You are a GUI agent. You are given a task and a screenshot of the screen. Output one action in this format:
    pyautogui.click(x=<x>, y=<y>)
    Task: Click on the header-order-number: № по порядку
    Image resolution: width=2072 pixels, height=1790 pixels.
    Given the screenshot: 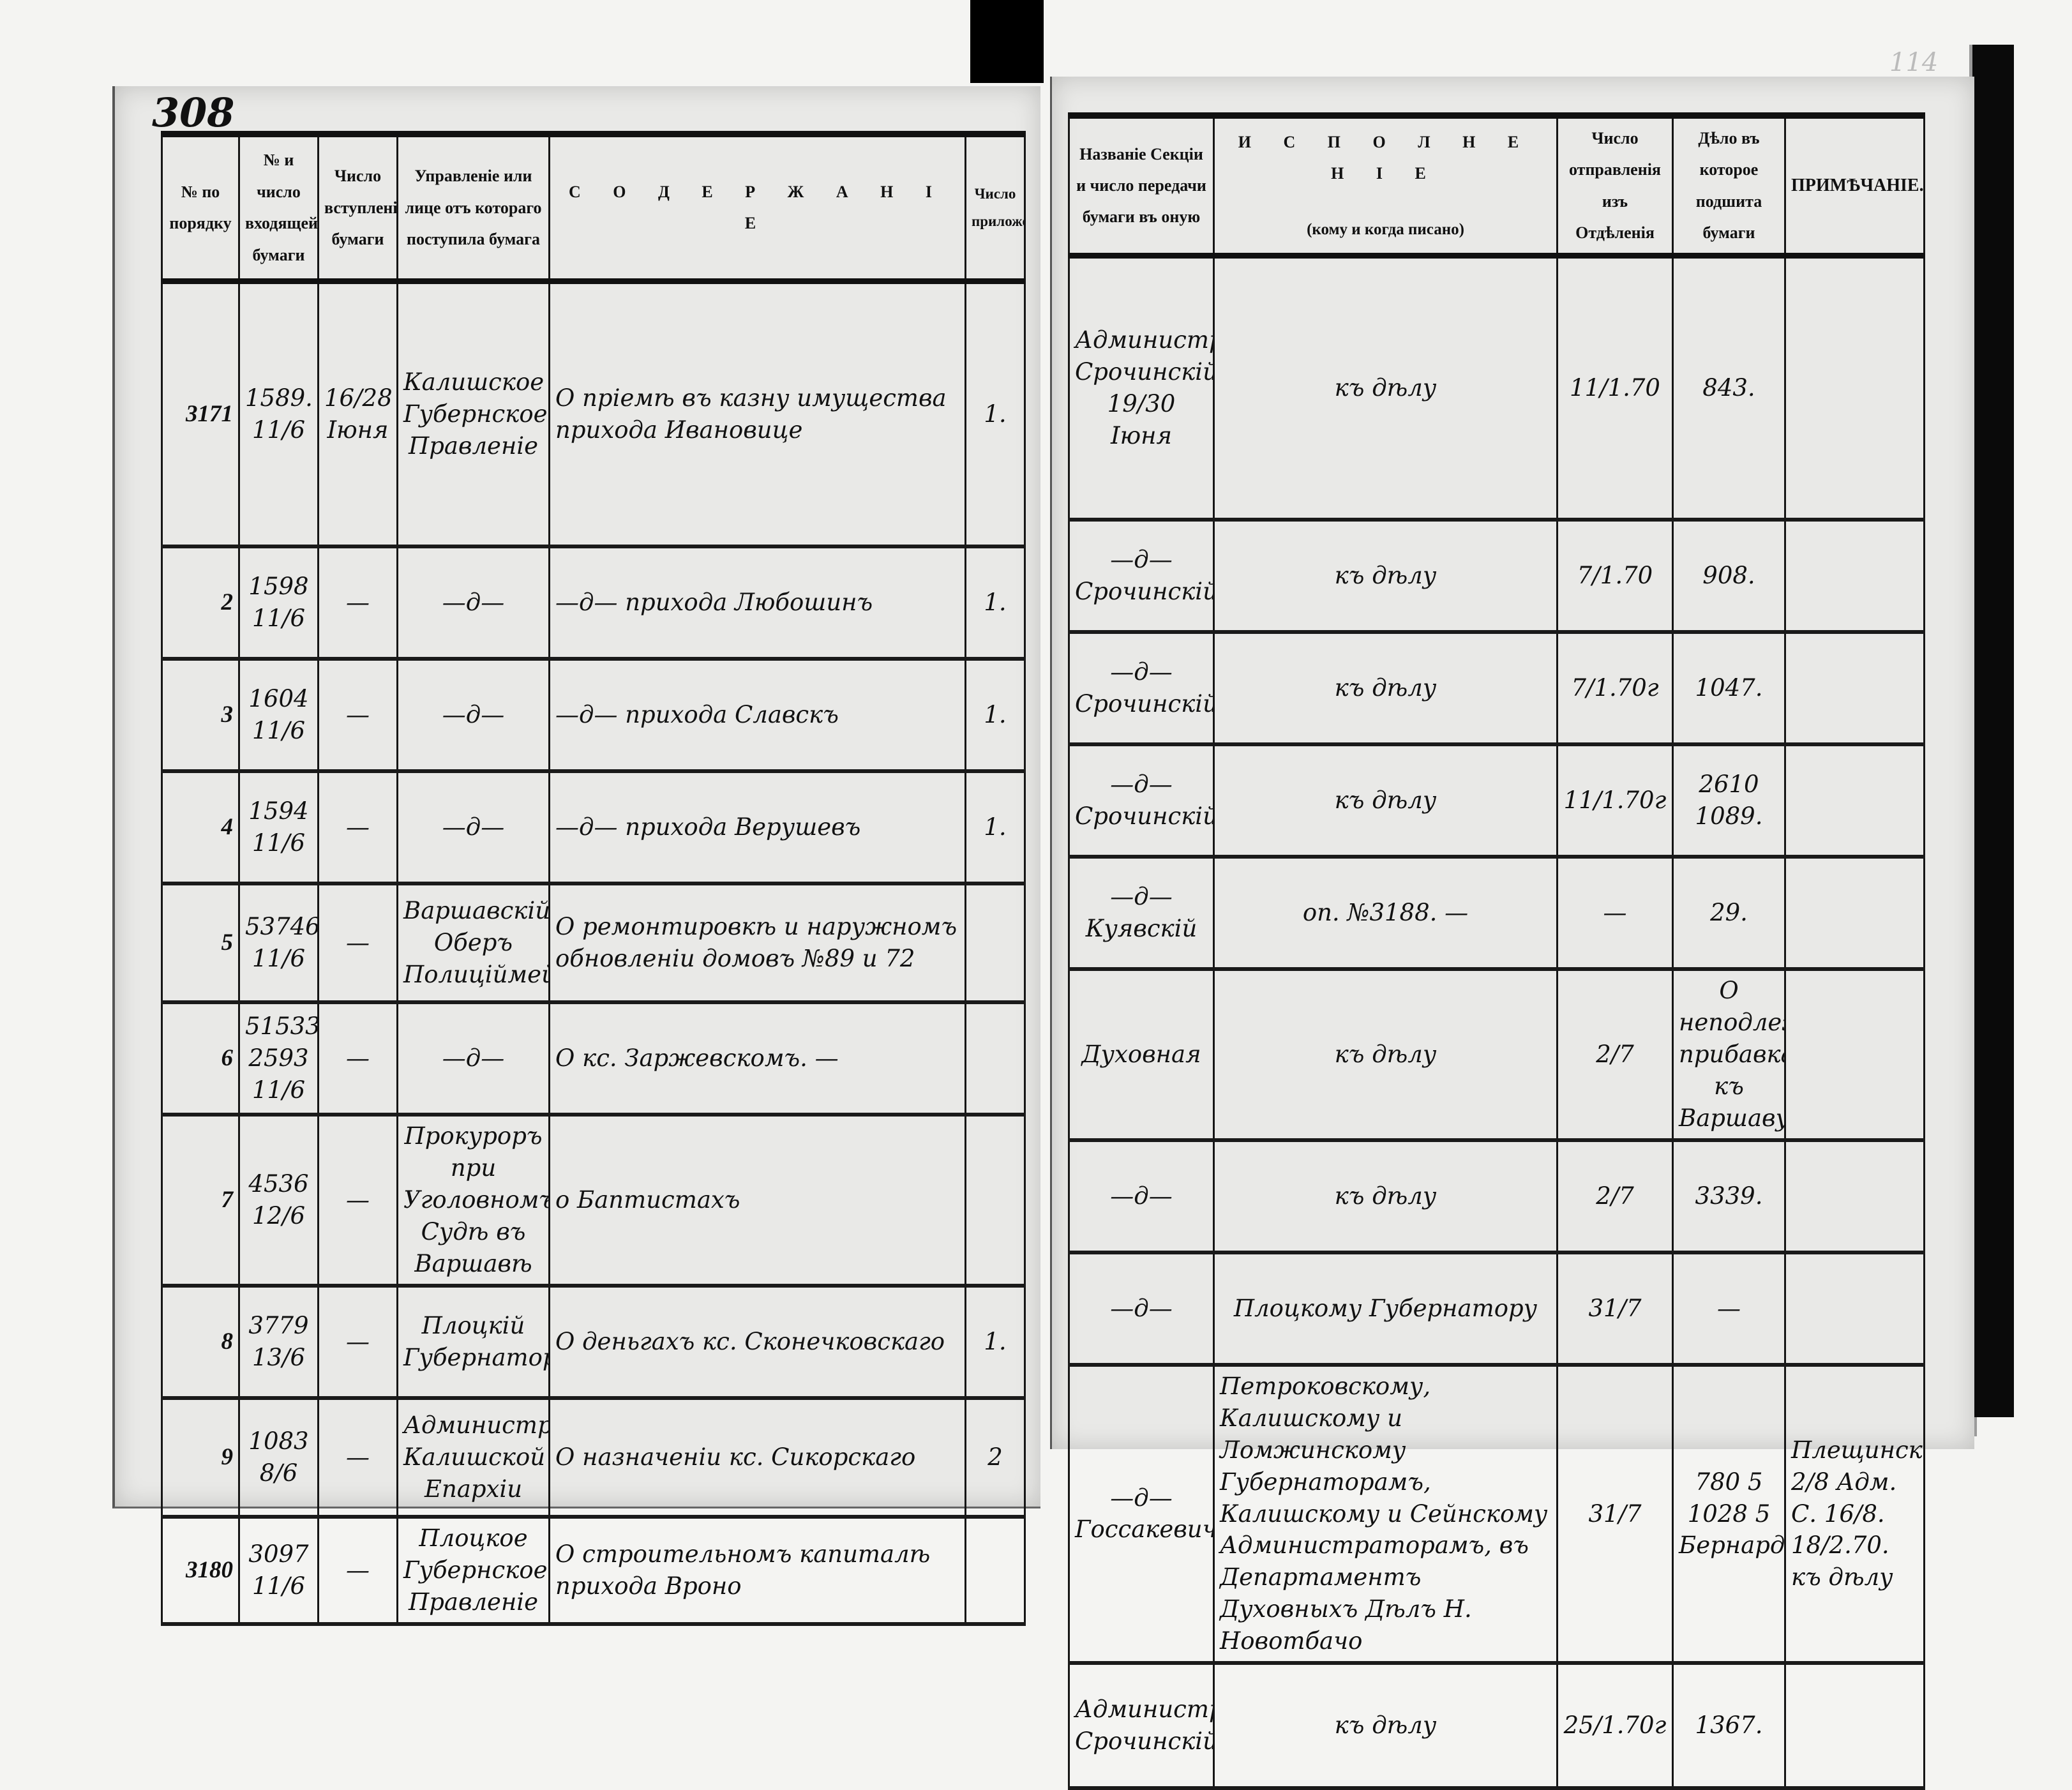 What is the action you would take?
    pyautogui.click(x=201, y=207)
    